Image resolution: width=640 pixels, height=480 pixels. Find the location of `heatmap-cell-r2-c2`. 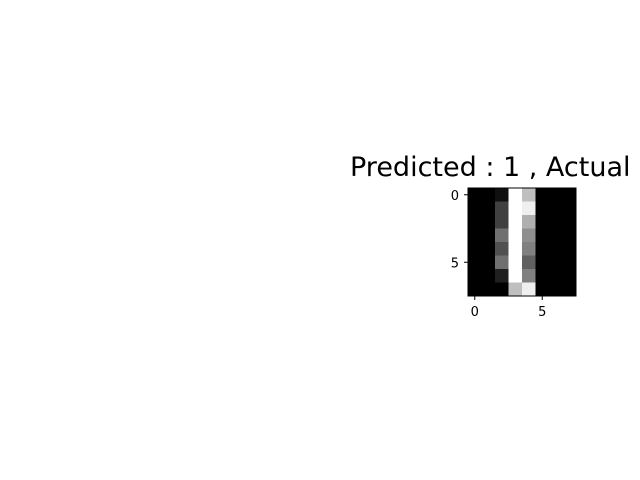

heatmap-cell-r2-c2 is located at coordinates (502, 222).